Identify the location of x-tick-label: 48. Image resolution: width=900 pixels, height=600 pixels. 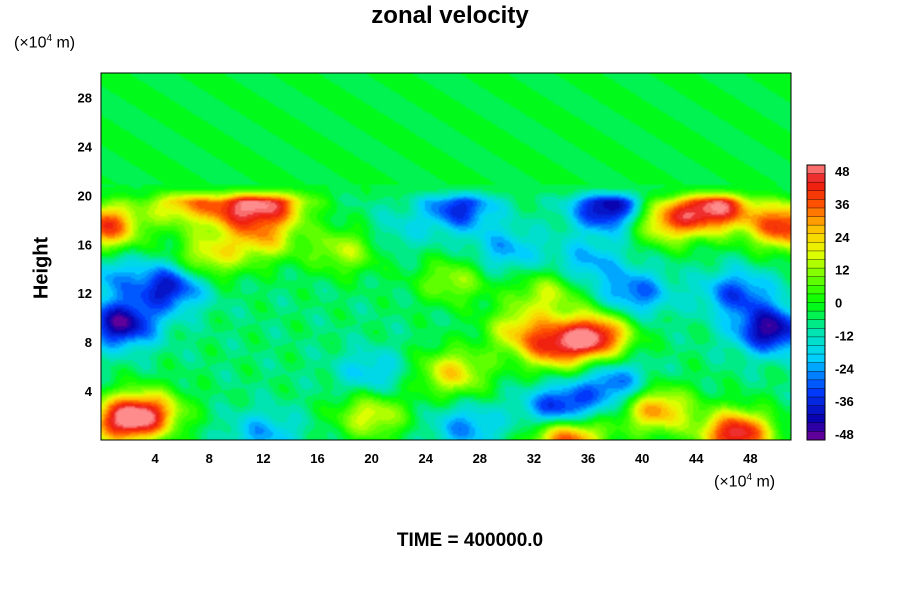
(750, 458).